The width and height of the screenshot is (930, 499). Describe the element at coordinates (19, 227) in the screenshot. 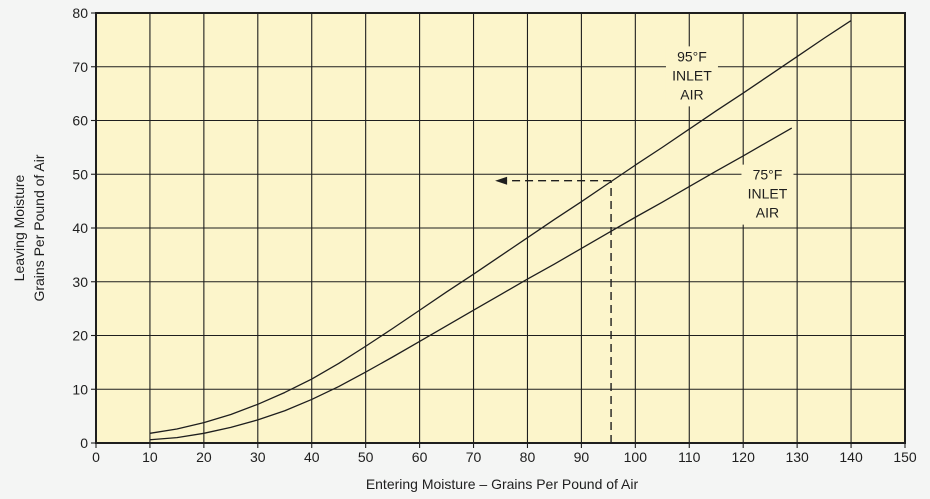

I see `y-axis-title-line-1: Leaving Moisture` at that location.